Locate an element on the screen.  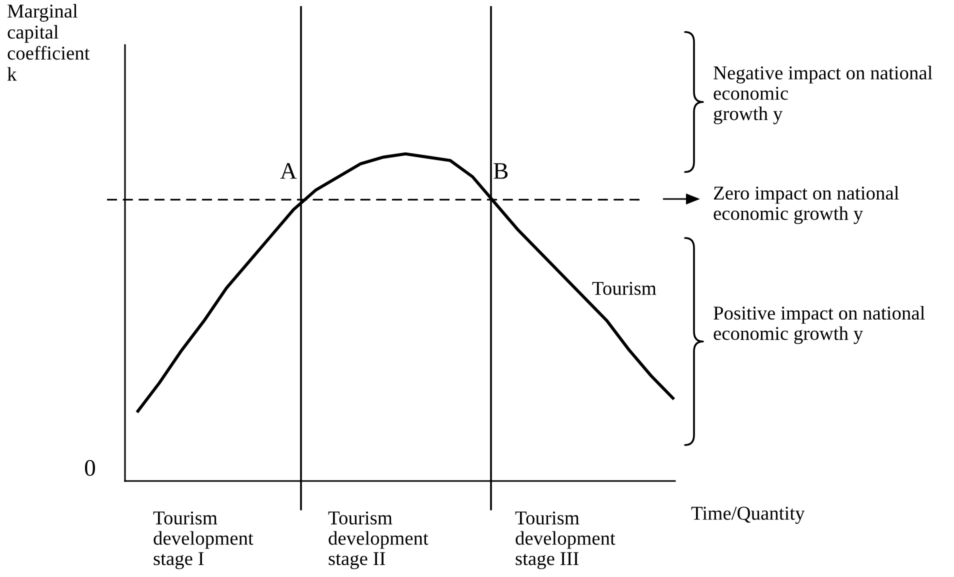
series-label: Tourism is located at coordinates (624, 288).